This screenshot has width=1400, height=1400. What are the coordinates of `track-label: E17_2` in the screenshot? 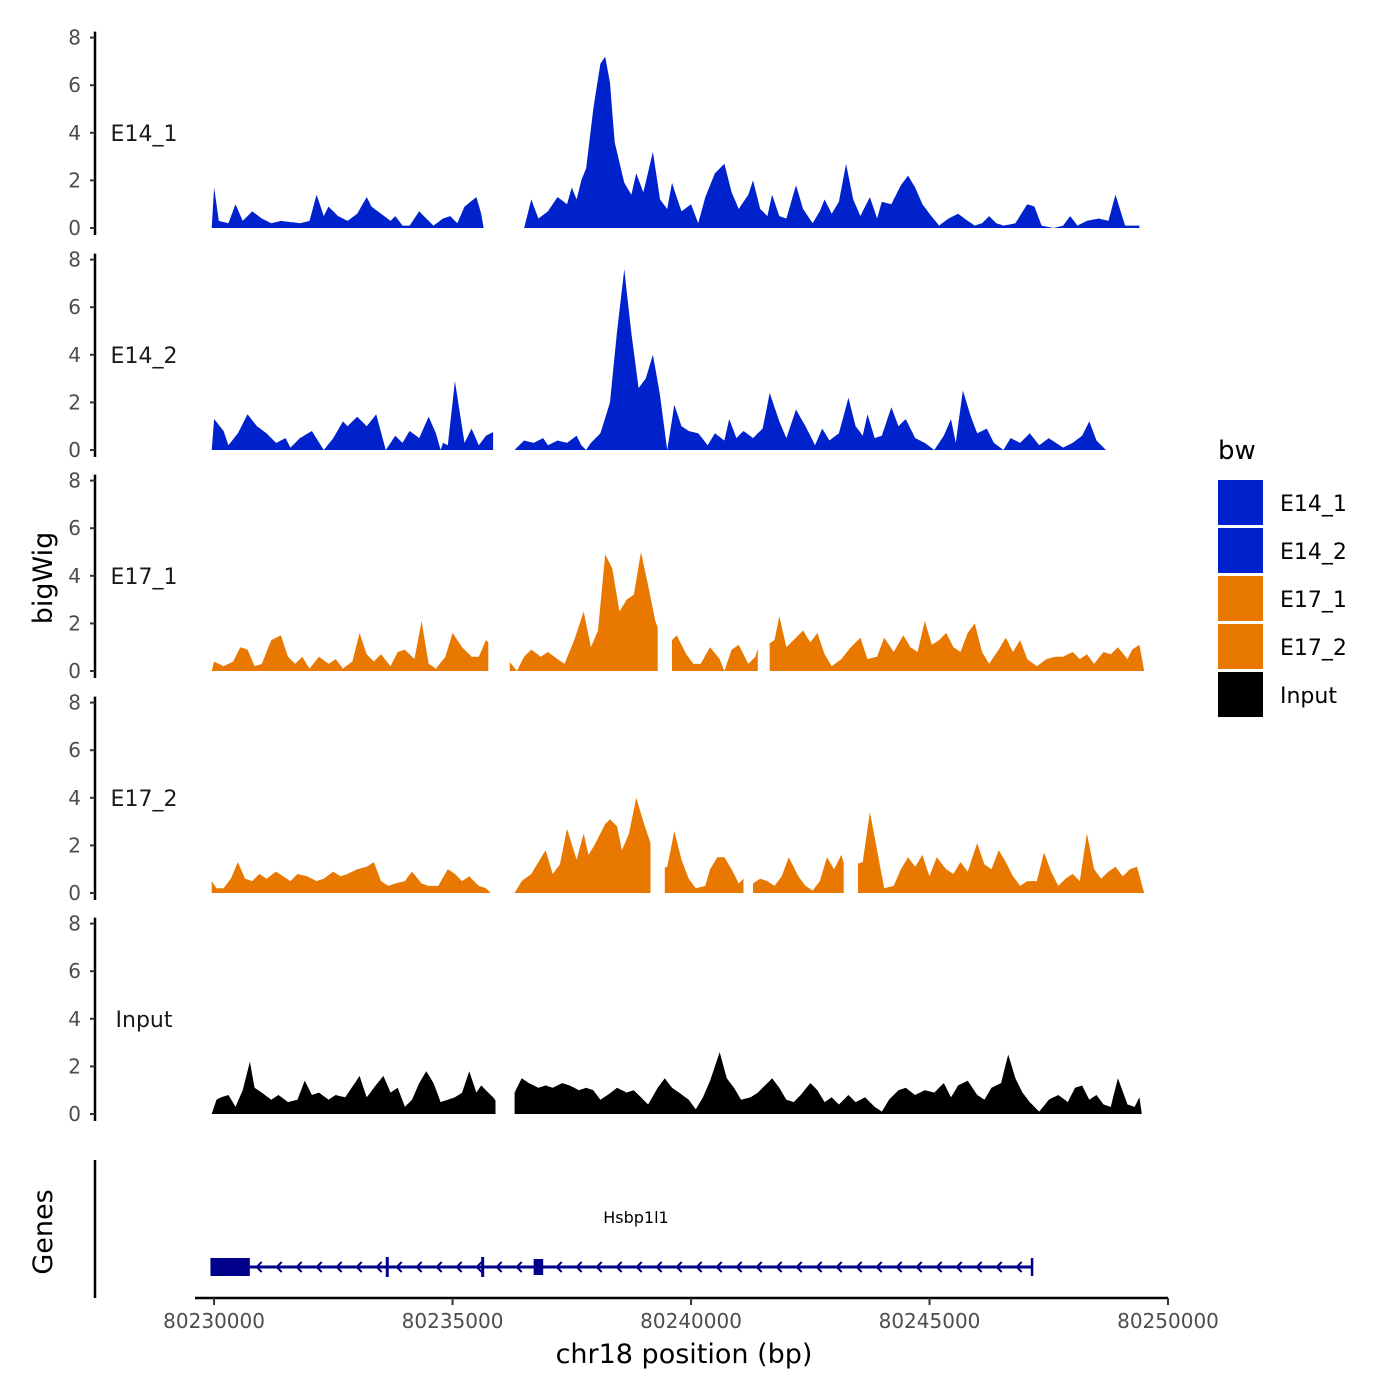 It's located at (144, 799).